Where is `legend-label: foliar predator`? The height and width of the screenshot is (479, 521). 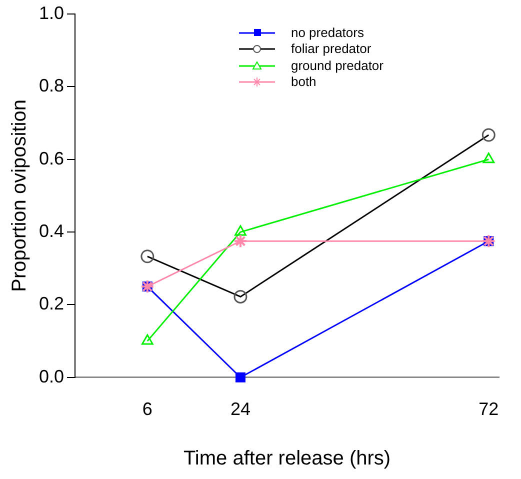 legend-label: foliar predator is located at coordinates (331, 48).